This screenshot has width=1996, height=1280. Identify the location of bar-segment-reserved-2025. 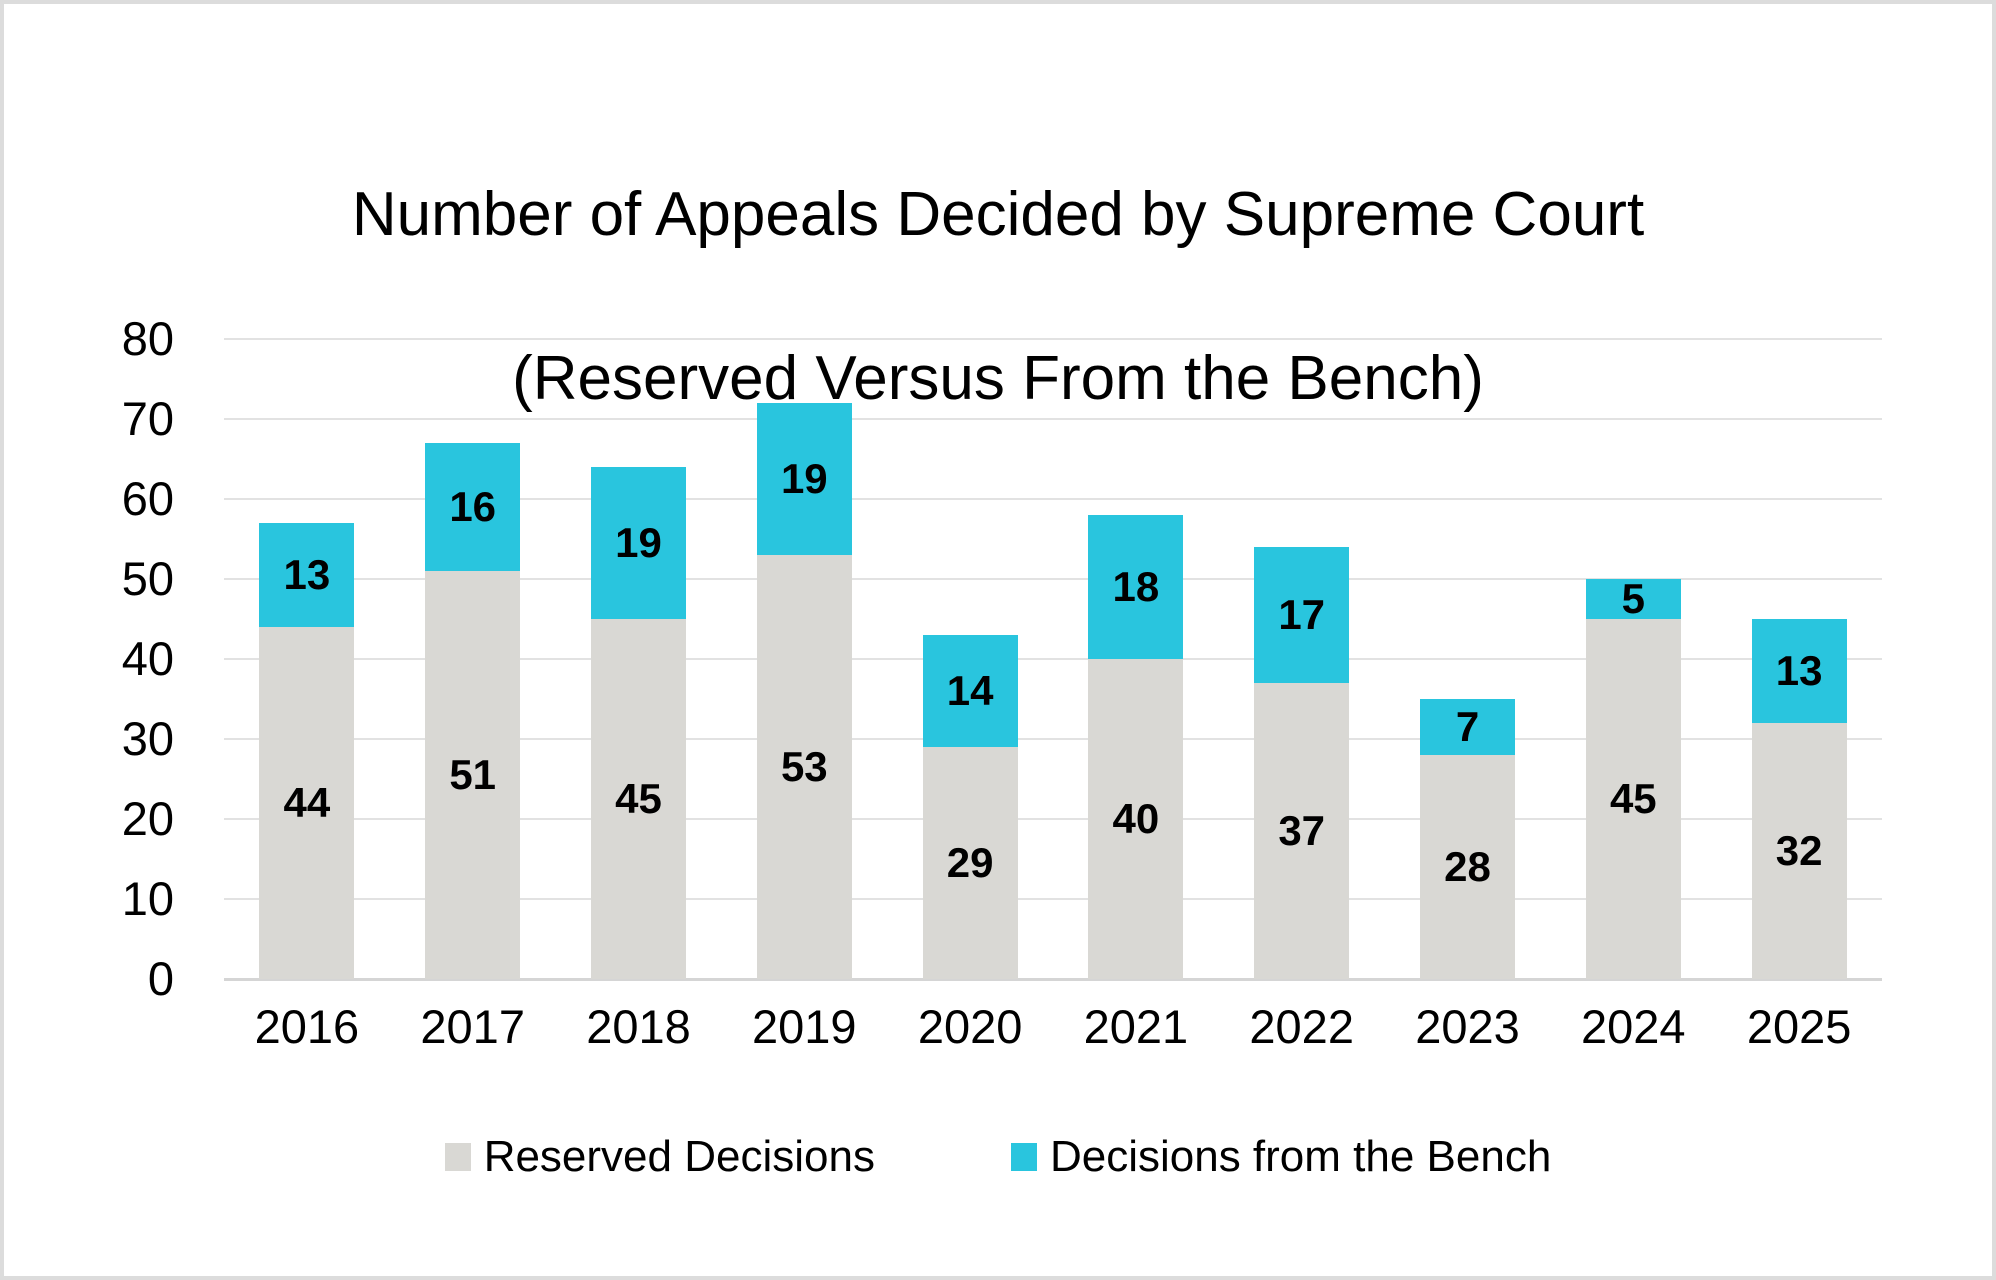
(1799, 851).